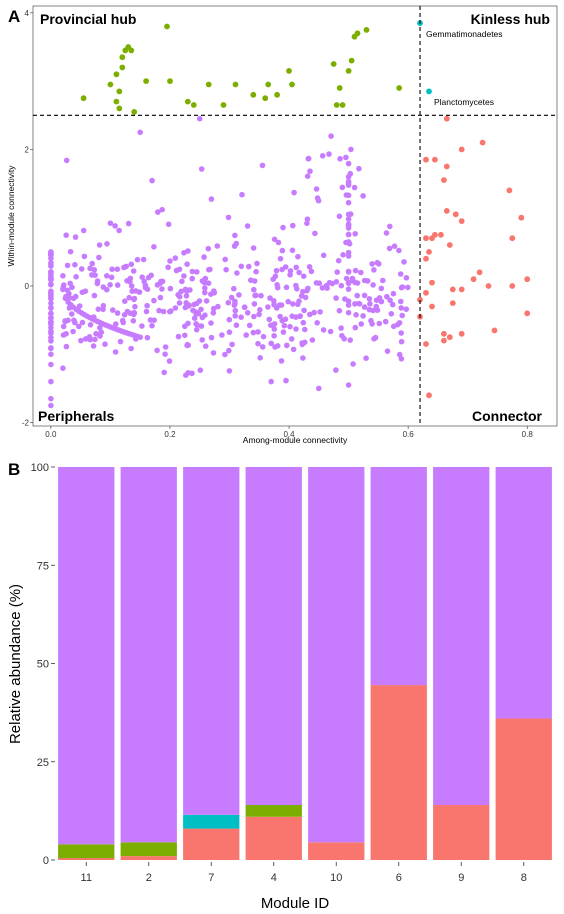 This screenshot has height=914, width=564. I want to click on quadrant-label-connector: Connector, so click(507, 416).